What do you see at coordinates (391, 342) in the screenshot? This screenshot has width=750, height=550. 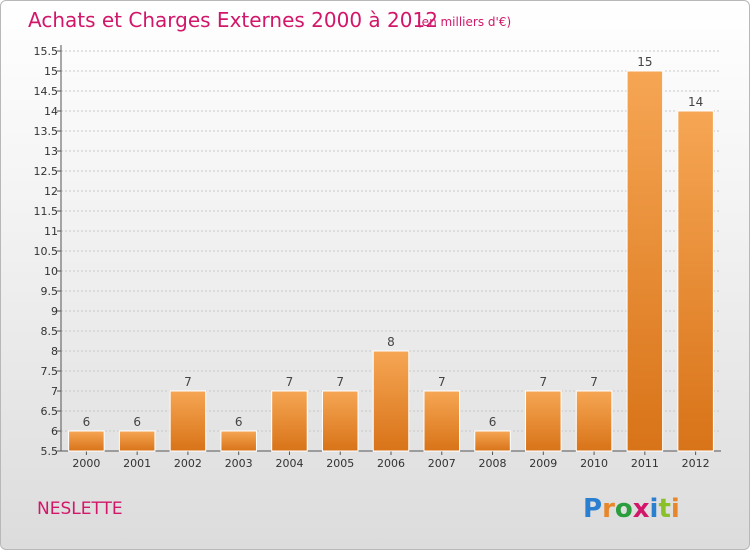 I see `value-label-2006: 8` at bounding box center [391, 342].